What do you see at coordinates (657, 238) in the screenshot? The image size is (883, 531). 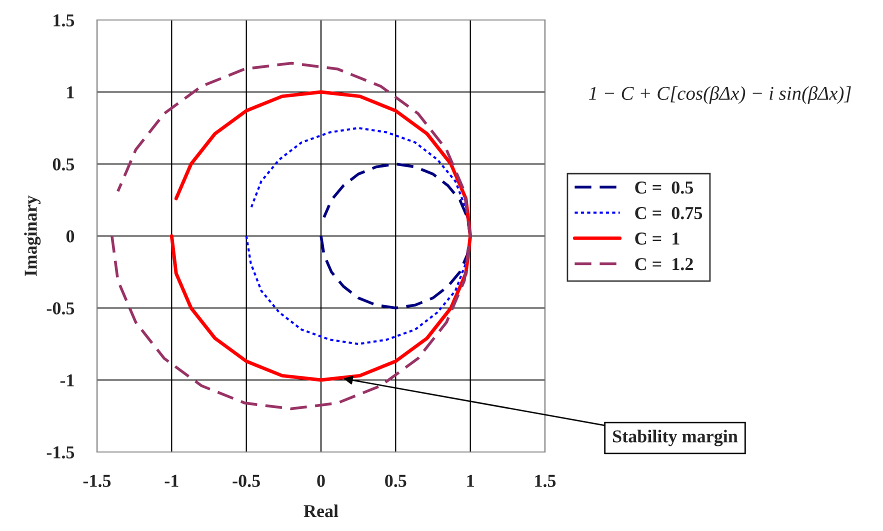 I see `legend-label: C = 1` at bounding box center [657, 238].